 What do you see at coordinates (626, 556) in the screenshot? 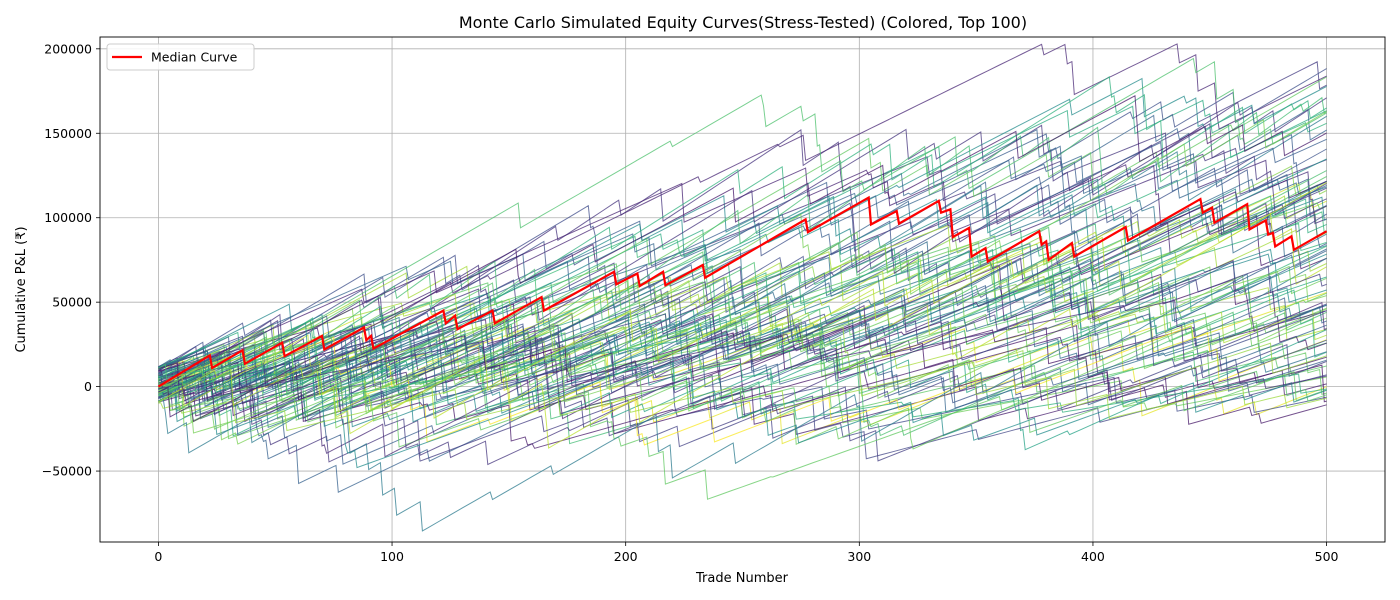
I see `x-tick-label: 200` at bounding box center [626, 556].